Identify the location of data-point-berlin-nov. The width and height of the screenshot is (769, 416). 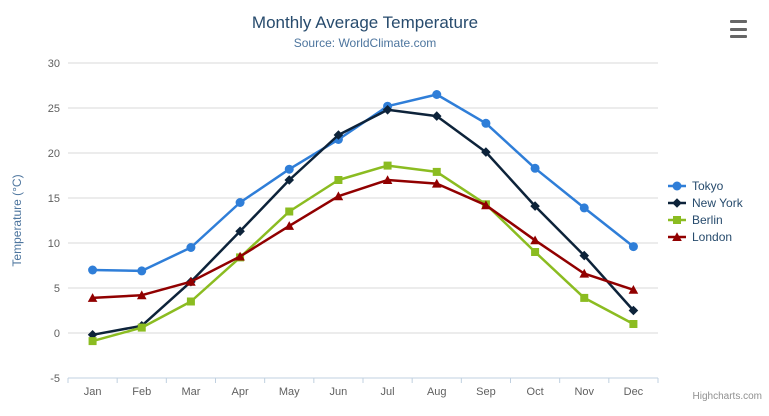
(584, 297).